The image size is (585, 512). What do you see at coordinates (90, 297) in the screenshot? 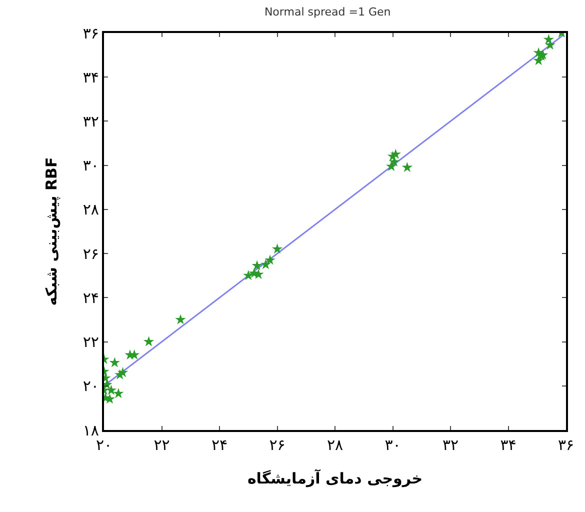
I see `y-tick-label: ۲۴` at bounding box center [90, 297].